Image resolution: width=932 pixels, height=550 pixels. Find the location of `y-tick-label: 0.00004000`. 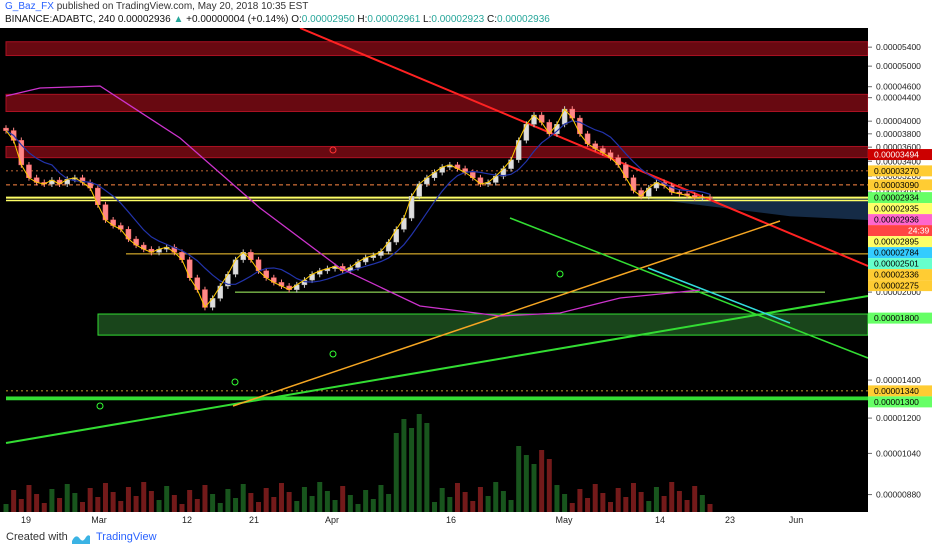

y-tick-label: 0.00004000 is located at coordinates (898, 121).